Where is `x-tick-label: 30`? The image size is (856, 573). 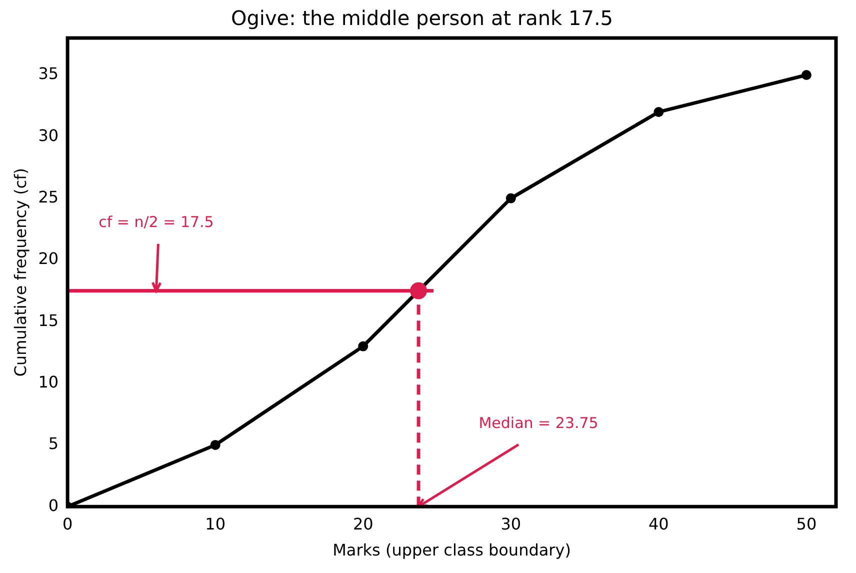 x-tick-label: 30 is located at coordinates (511, 524).